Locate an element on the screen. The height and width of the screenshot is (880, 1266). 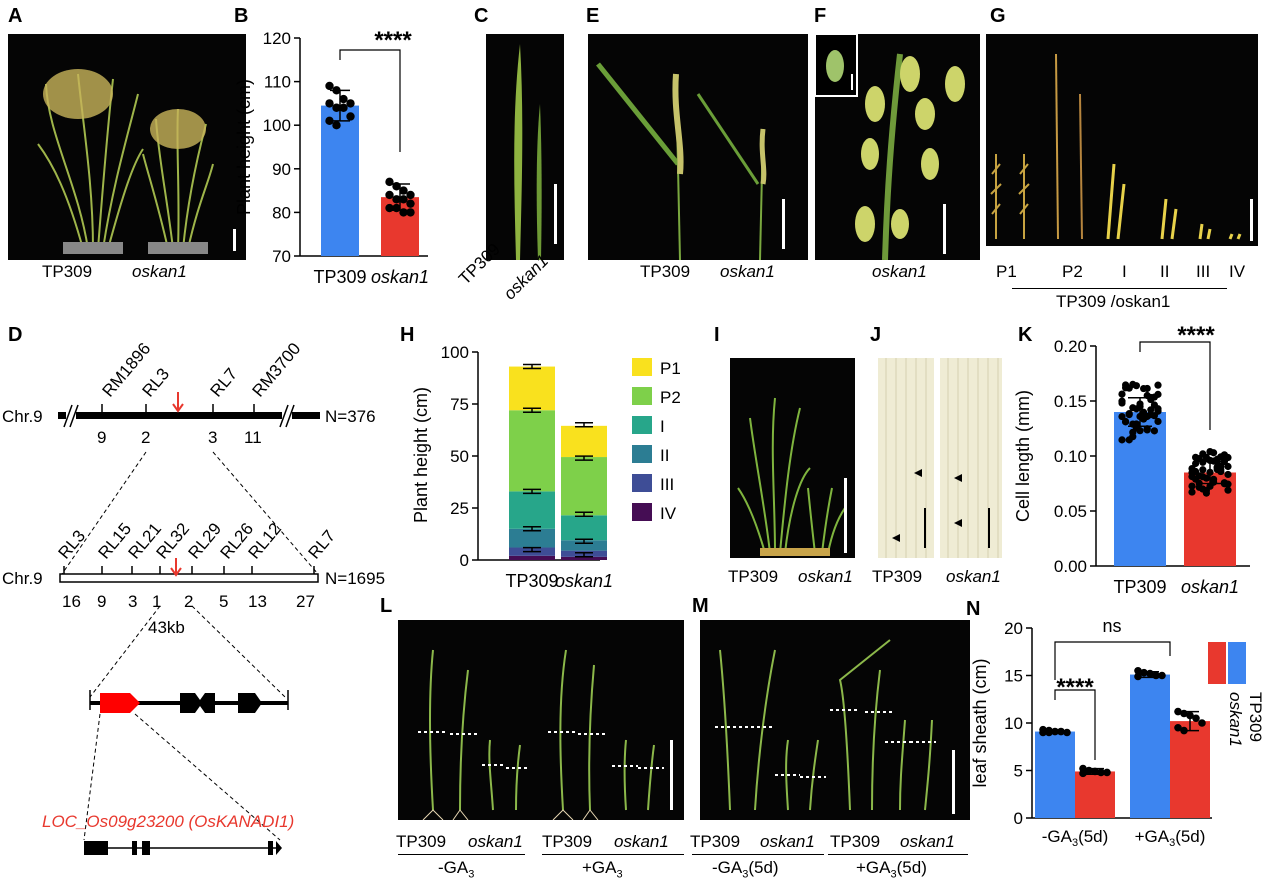
cells-illustration-oskan1 is located at coordinates (973, 458).